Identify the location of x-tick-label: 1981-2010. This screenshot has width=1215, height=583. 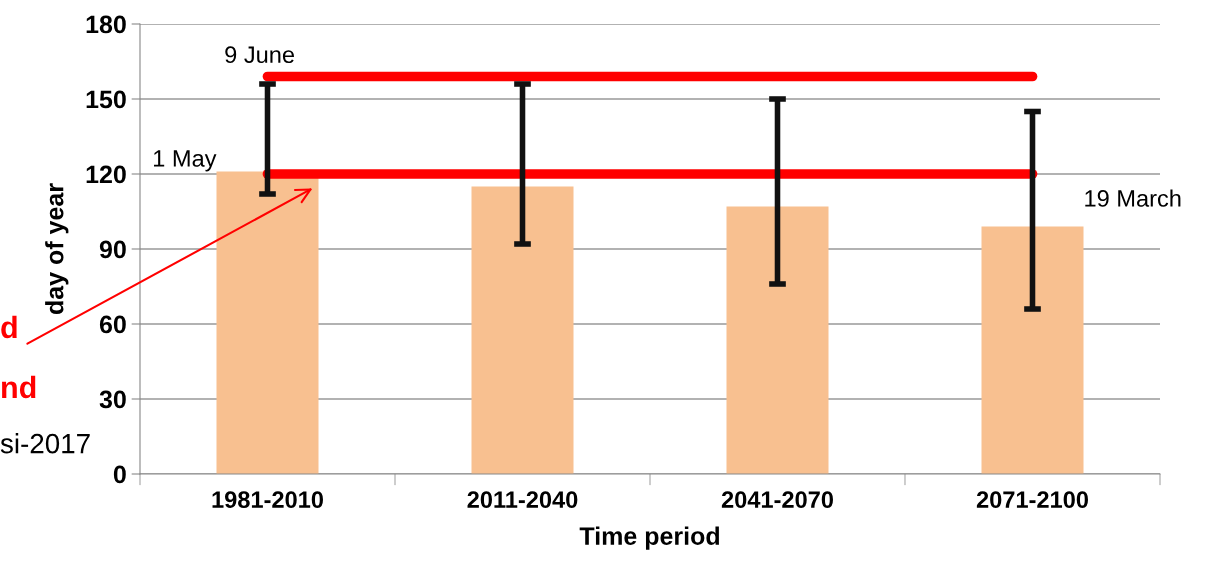
(267, 500).